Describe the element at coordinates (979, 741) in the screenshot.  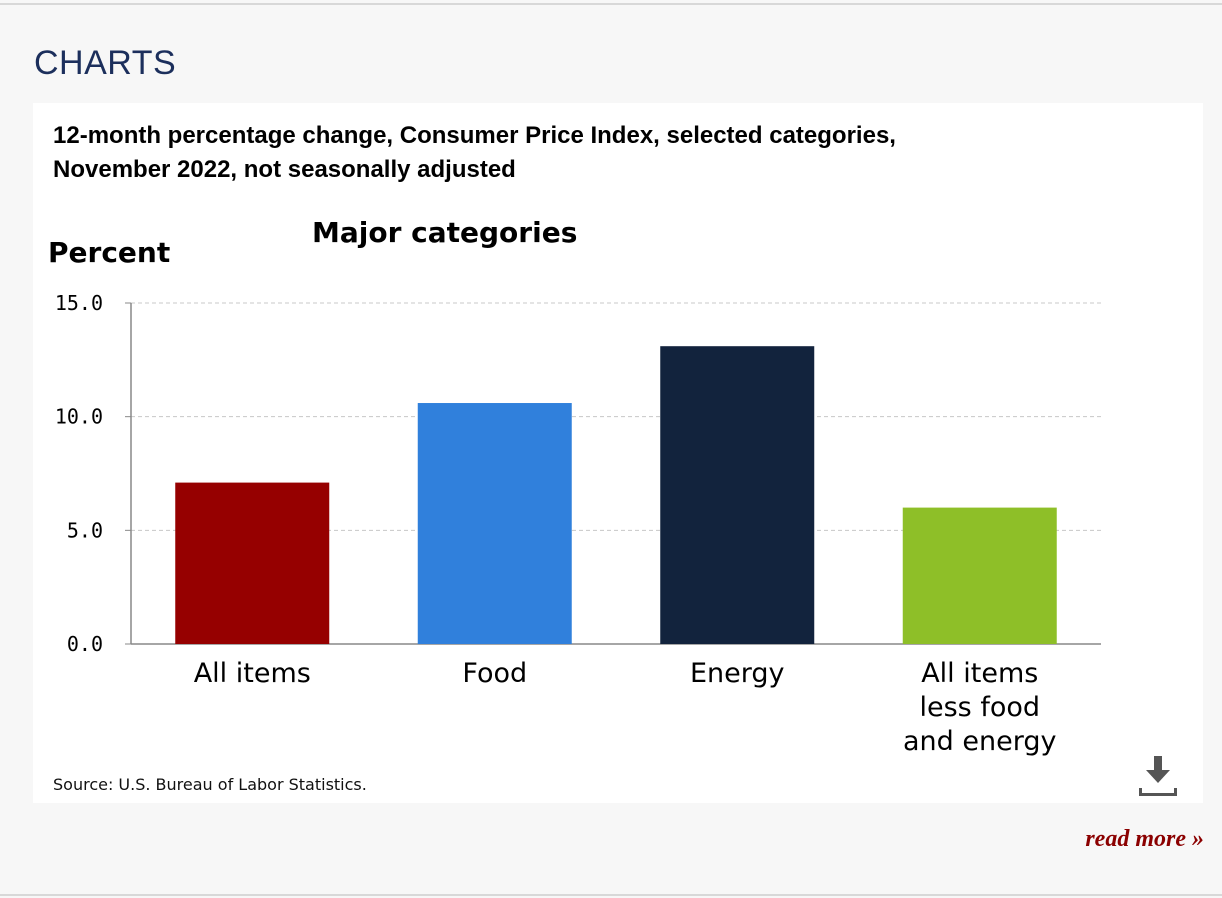
I see `x-tick-label: and energy` at that location.